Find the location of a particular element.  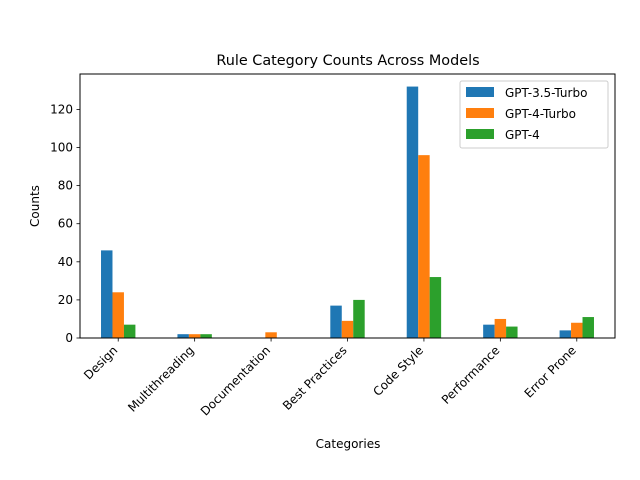

y-tick-label: 100 is located at coordinates (61, 148).